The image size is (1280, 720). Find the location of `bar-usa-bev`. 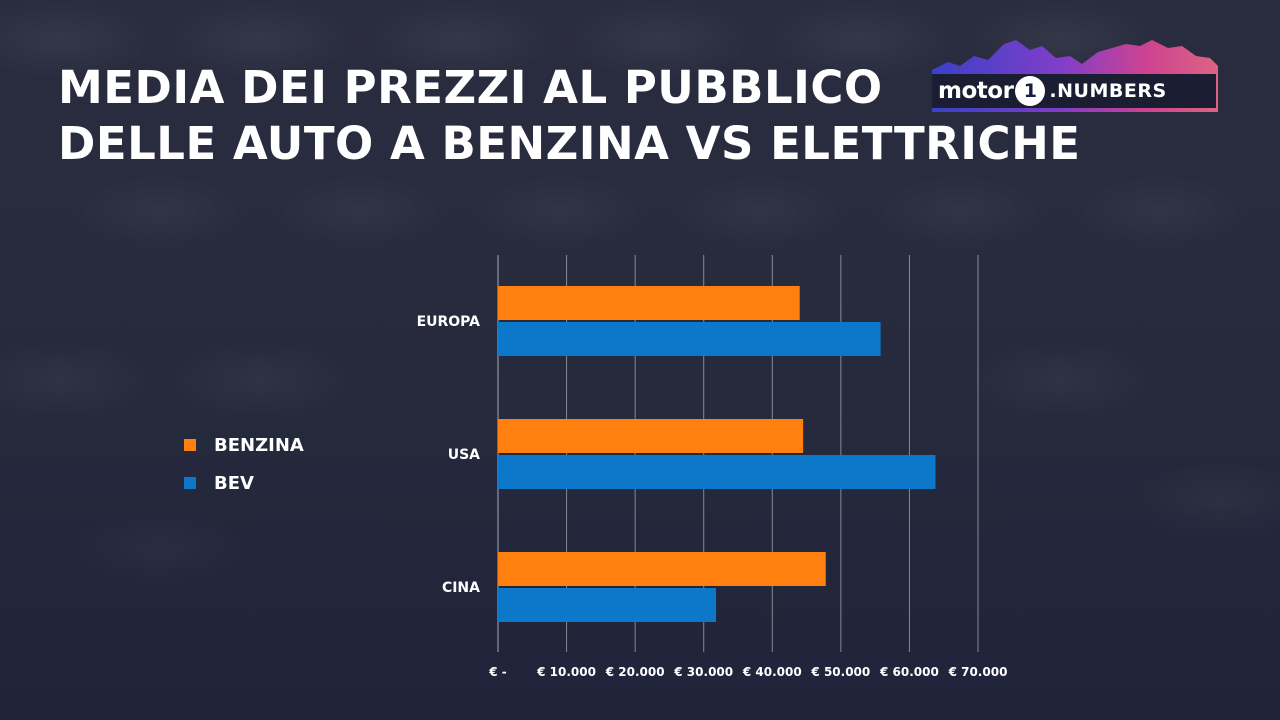

bar-usa-bev is located at coordinates (717, 472).